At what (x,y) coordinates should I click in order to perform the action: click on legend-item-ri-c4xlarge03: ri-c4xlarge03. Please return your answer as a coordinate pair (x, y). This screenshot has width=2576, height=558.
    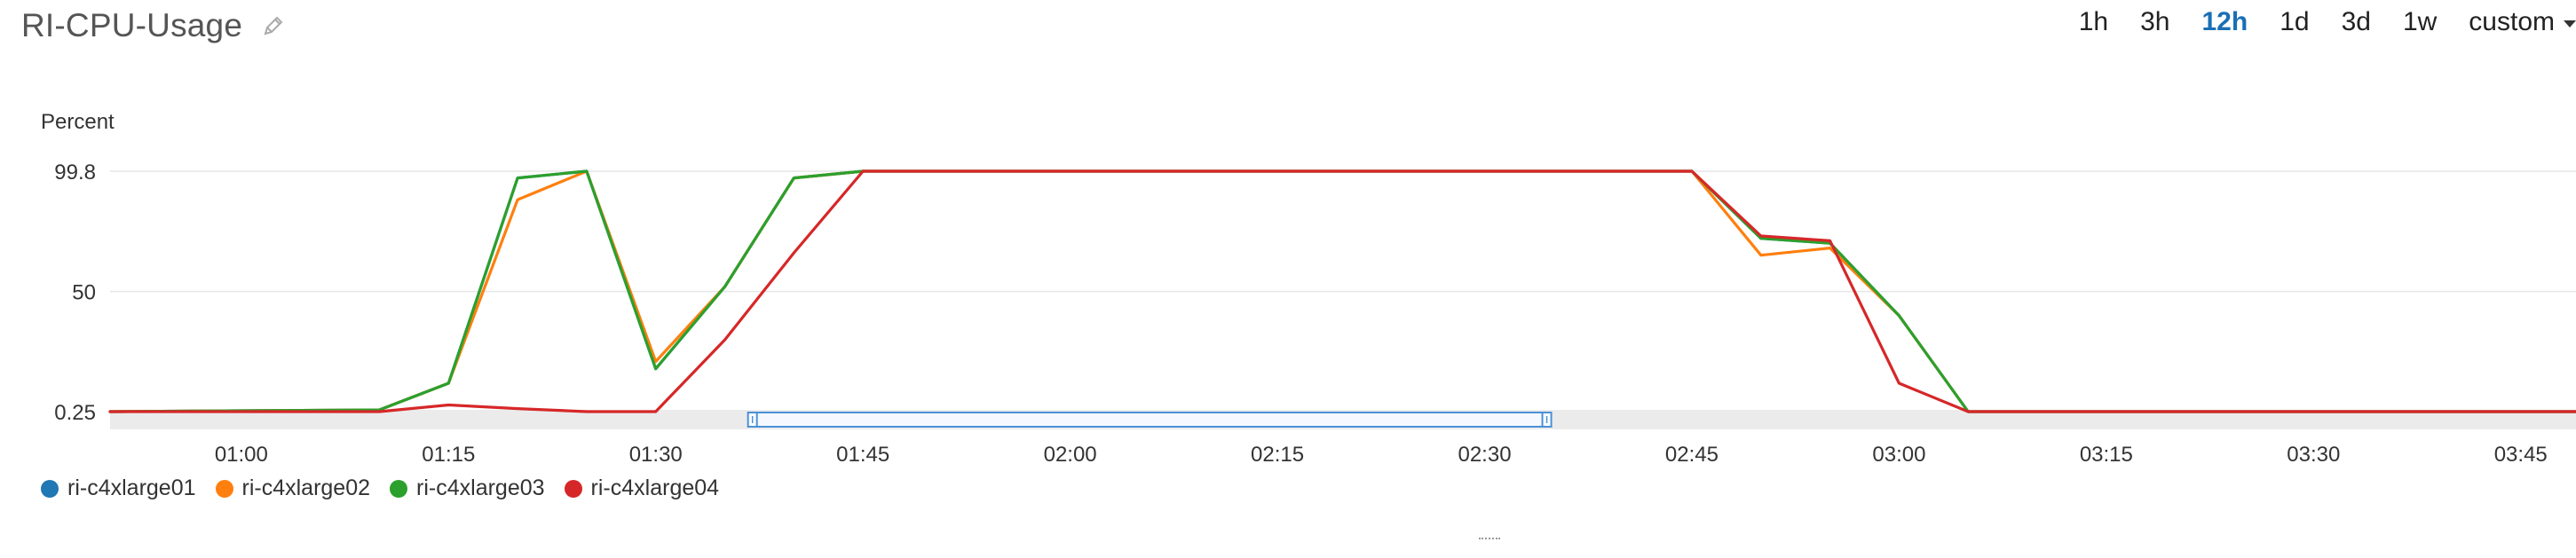
    Looking at the image, I should click on (467, 488).